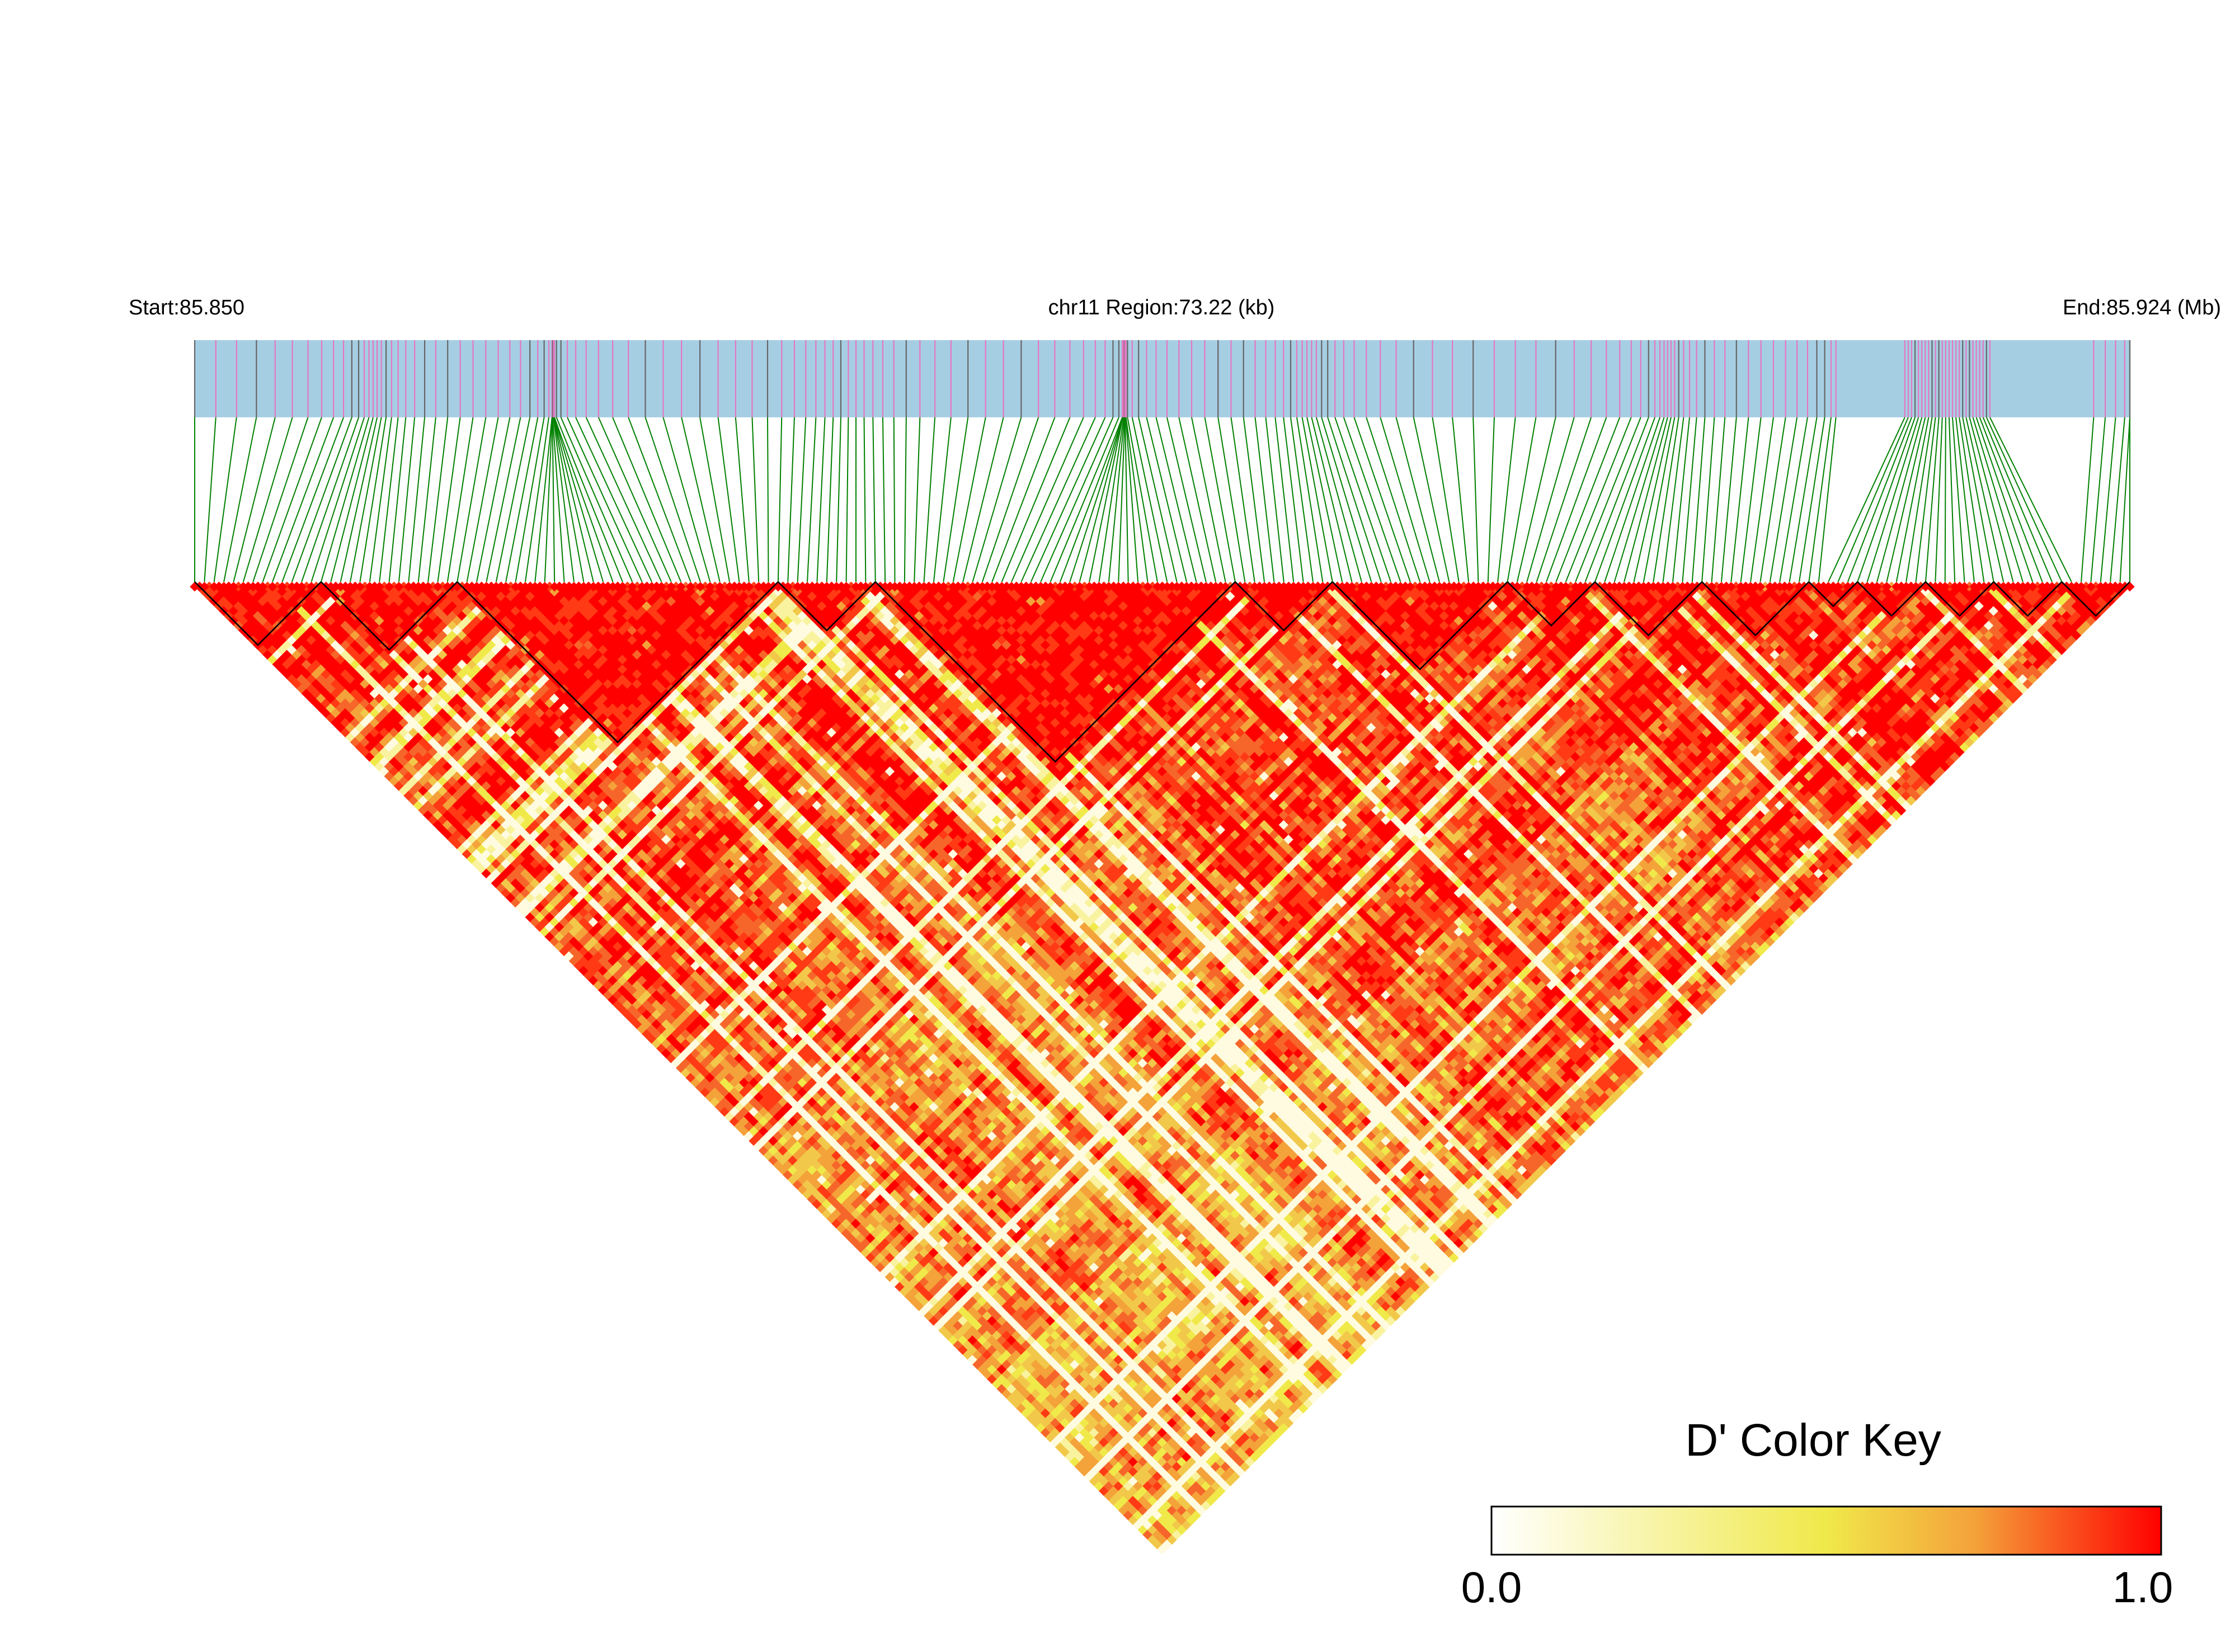 The width and height of the screenshot is (2235, 1652). What do you see at coordinates (186, 308) in the screenshot?
I see `start-label: Start:85.850` at bounding box center [186, 308].